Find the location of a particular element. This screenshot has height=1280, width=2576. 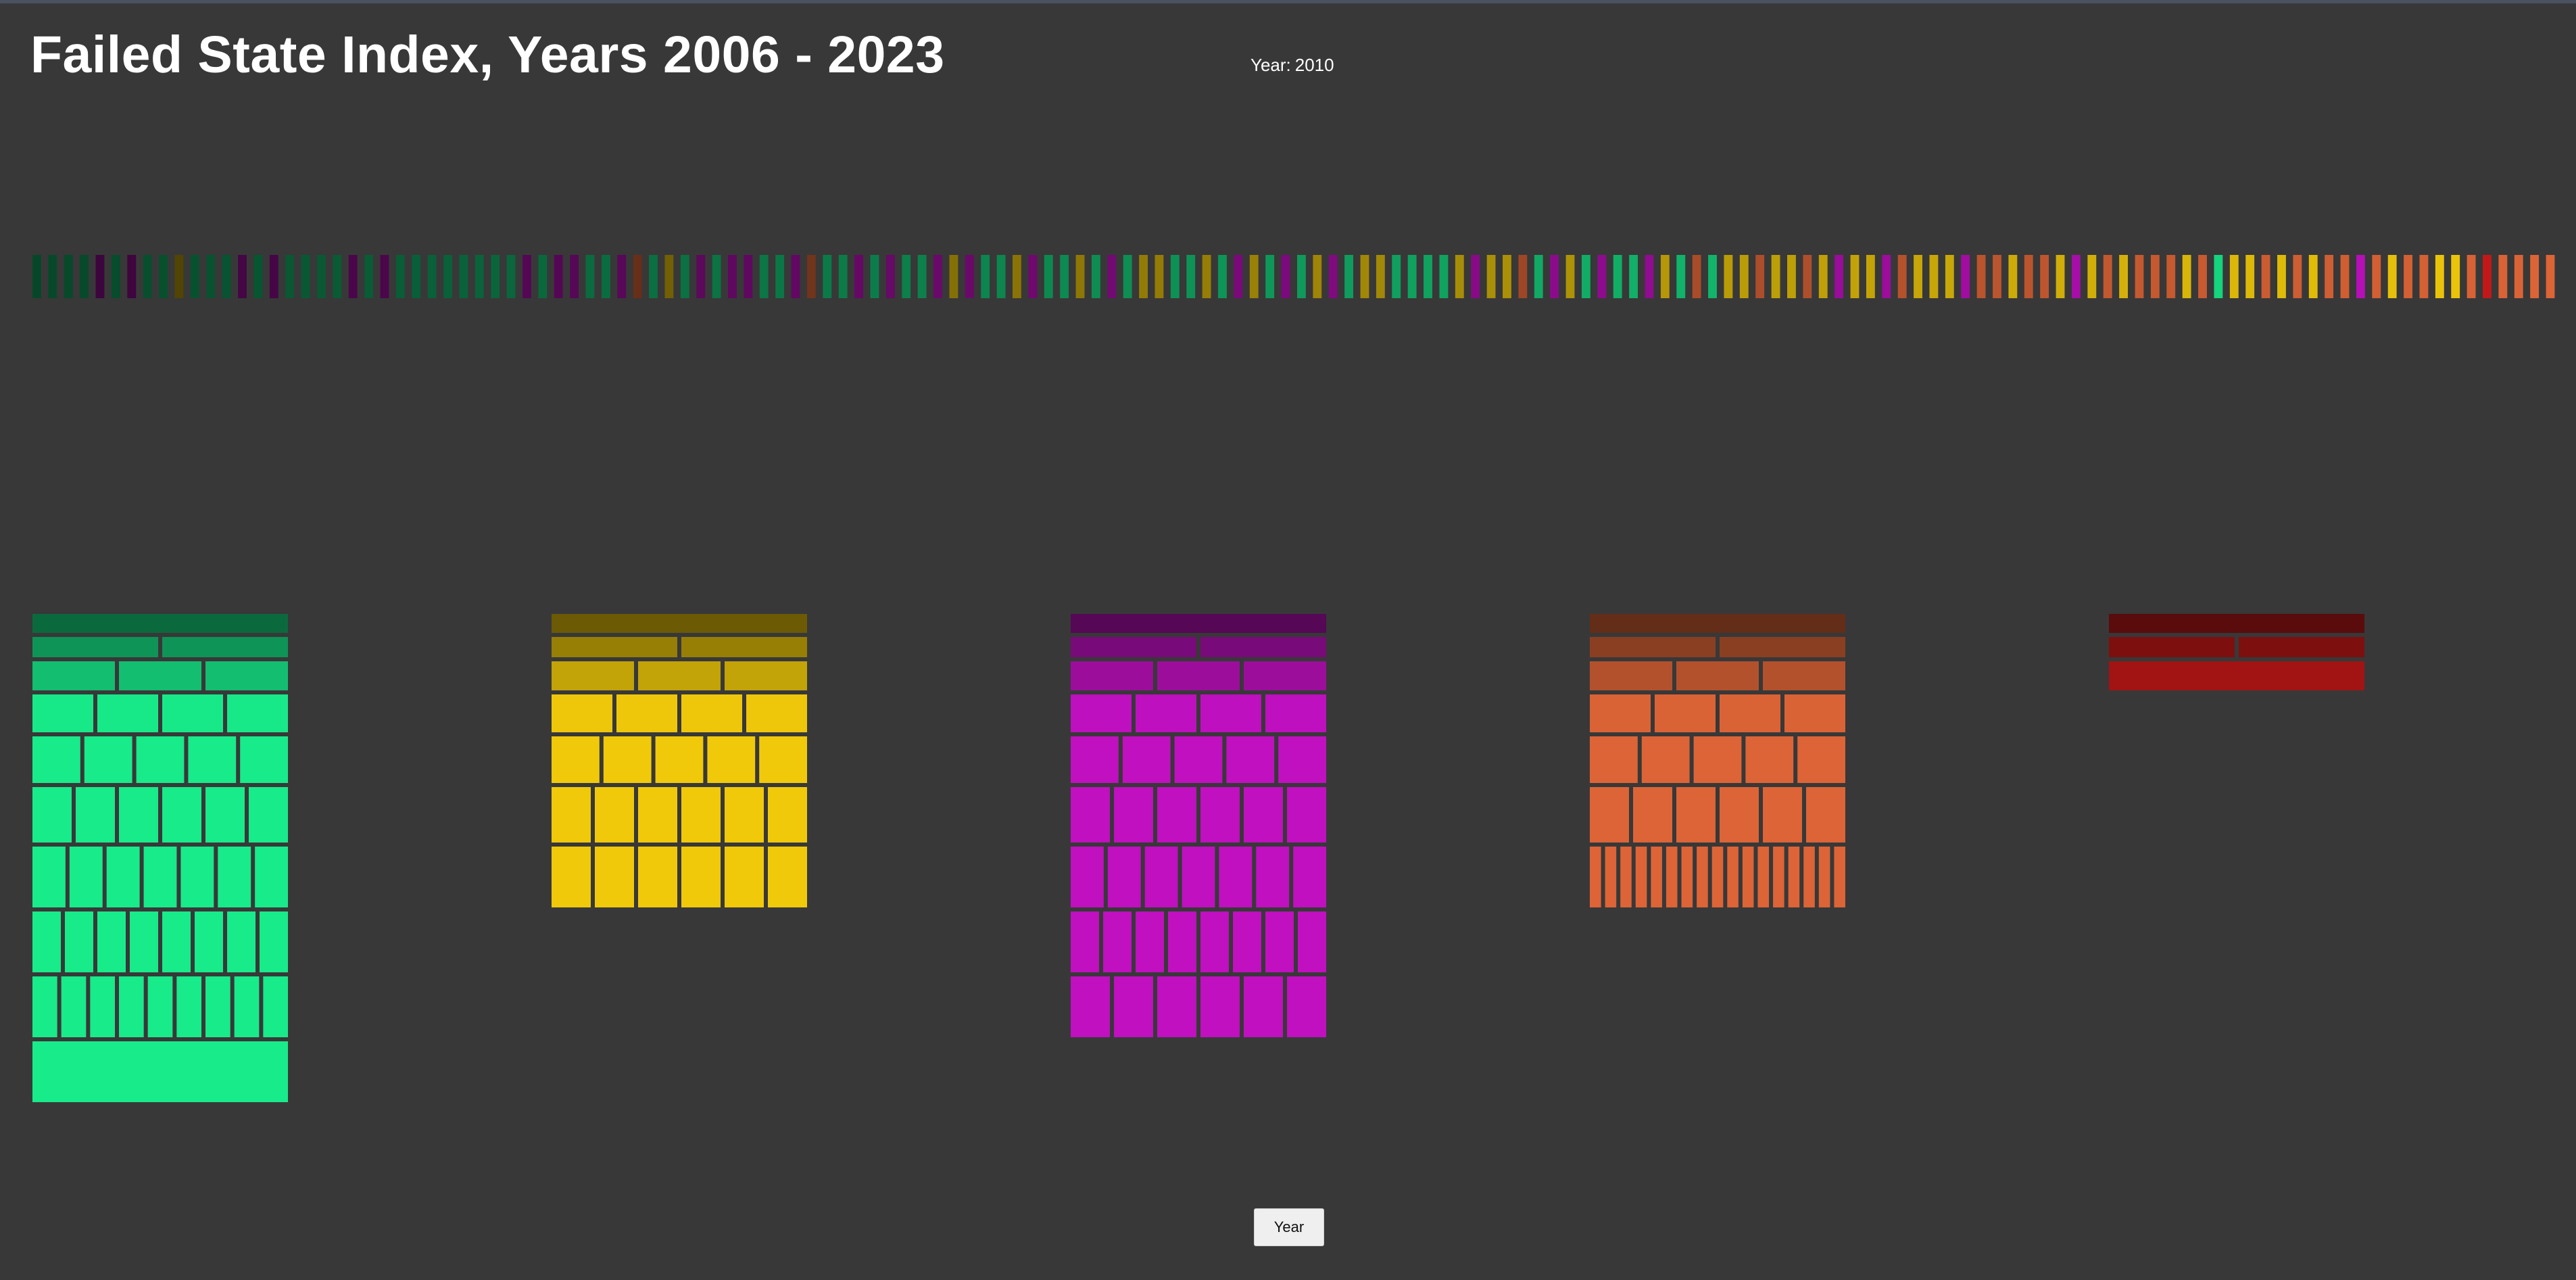

year-button: Year is located at coordinates (1289, 1227).